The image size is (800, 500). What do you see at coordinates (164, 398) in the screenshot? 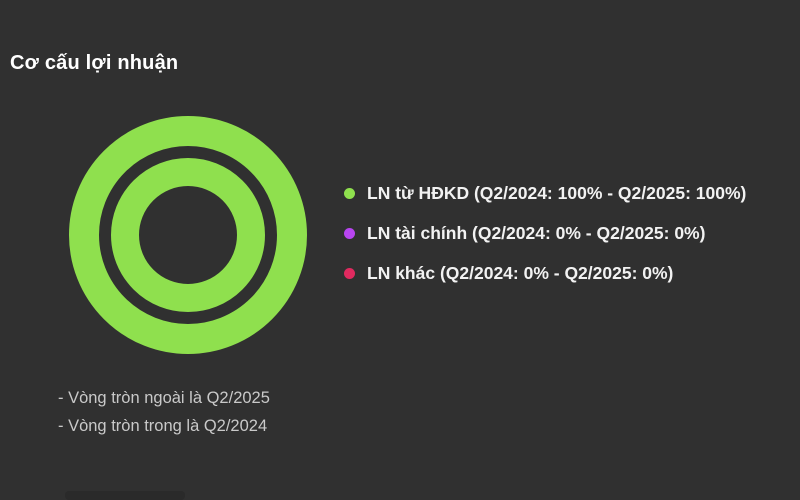
I see `note-line: - Vòng tròn ngoài là Q2/2025` at bounding box center [164, 398].